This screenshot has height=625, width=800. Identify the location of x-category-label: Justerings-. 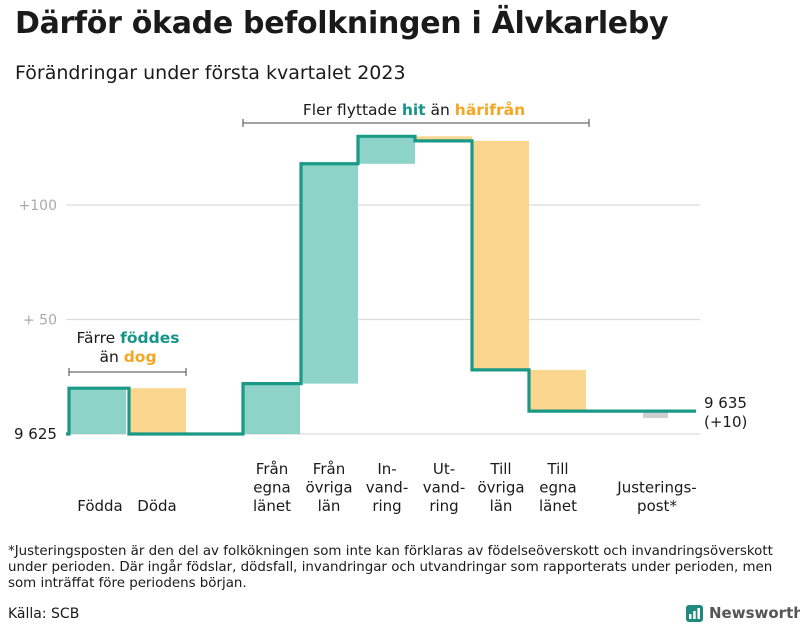
(656, 488).